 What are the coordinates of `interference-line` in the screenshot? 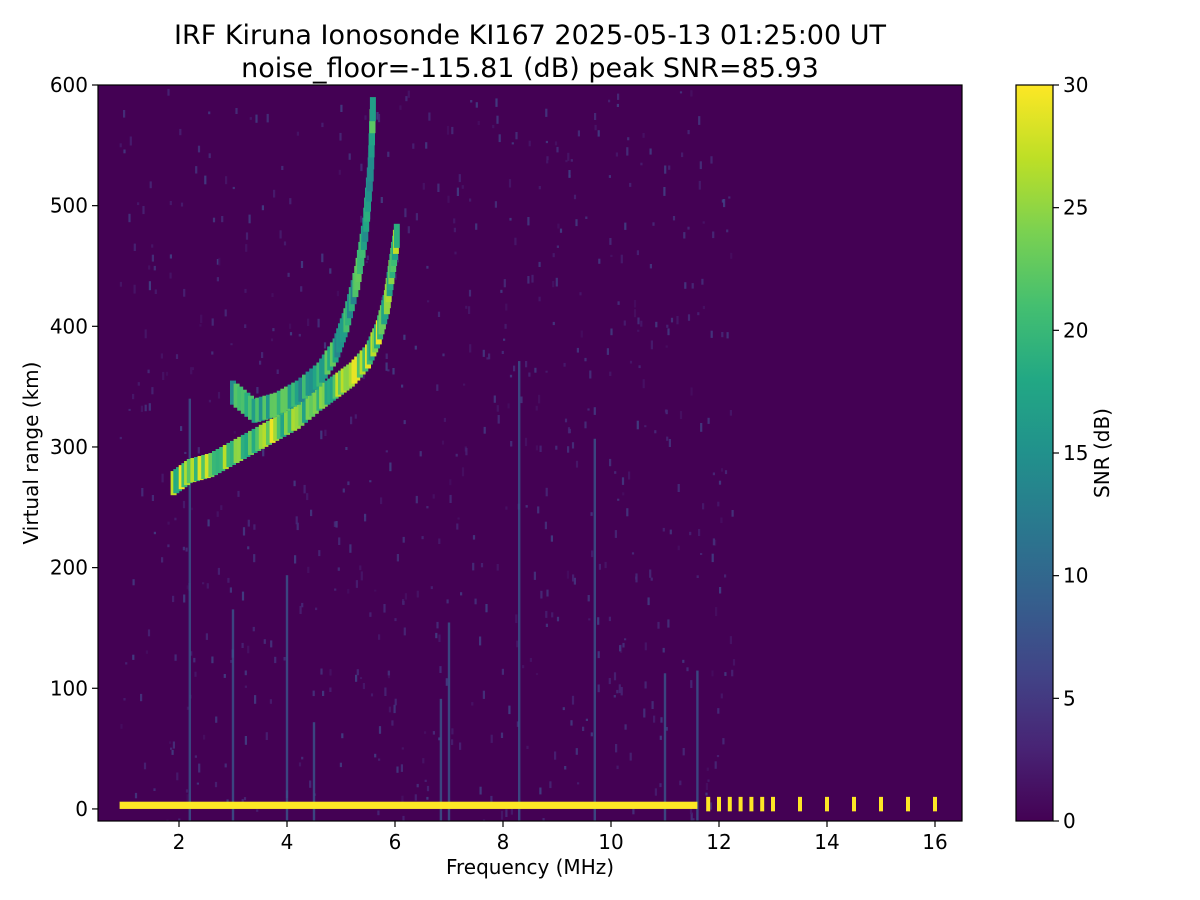 It's located at (697, 745).